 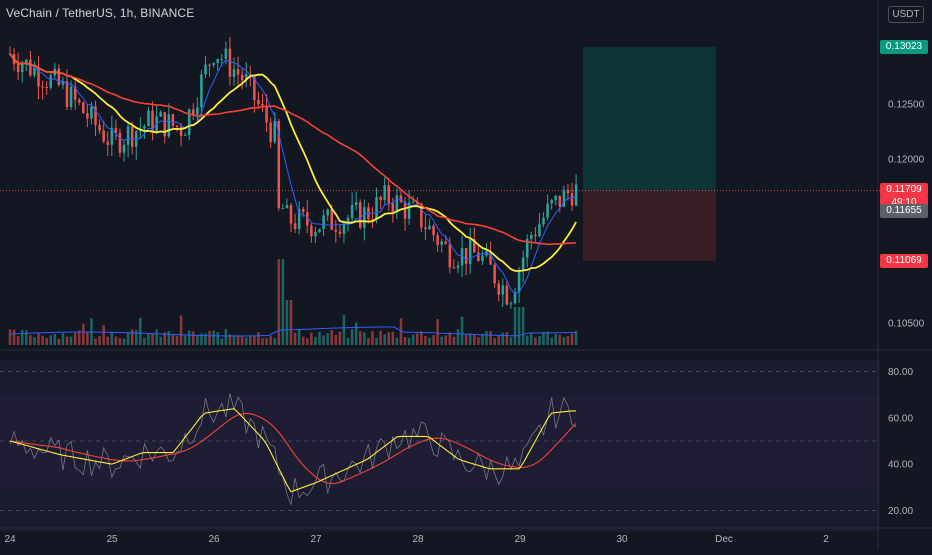 I want to click on target-price-tag: 0.13023, so click(x=904, y=46).